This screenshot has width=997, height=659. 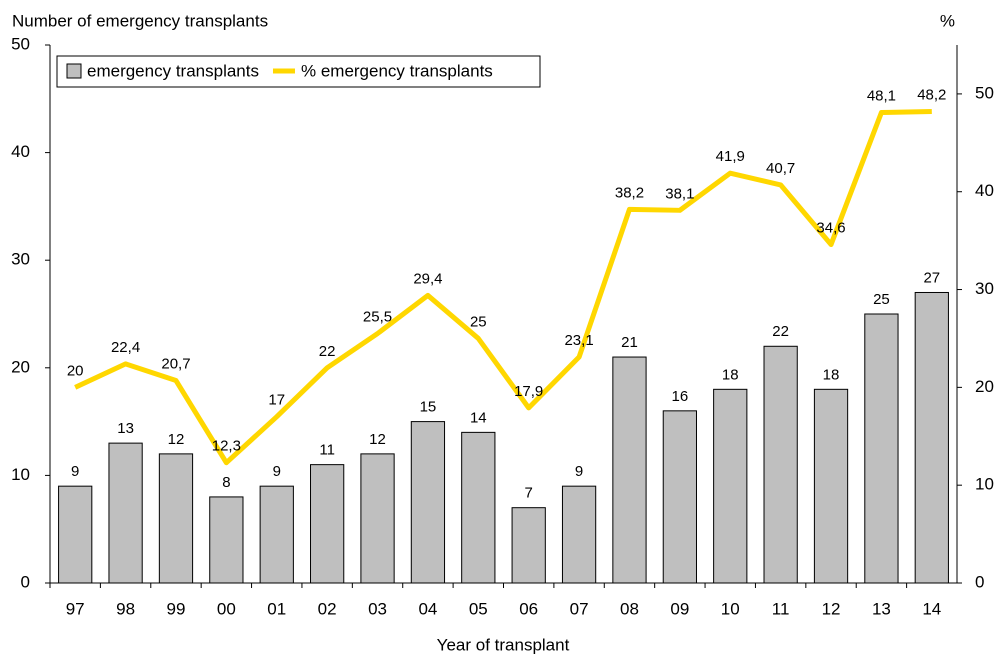 I want to click on line-label: 22,4, so click(x=125, y=347).